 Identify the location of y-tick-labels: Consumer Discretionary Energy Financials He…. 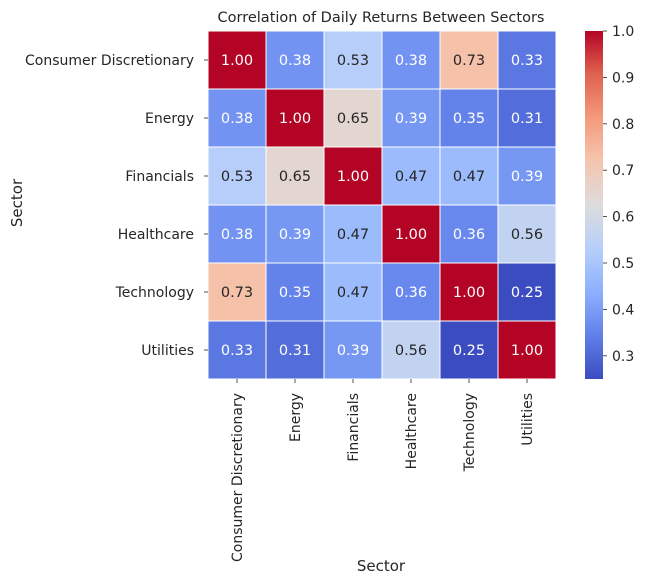
(116, 206).